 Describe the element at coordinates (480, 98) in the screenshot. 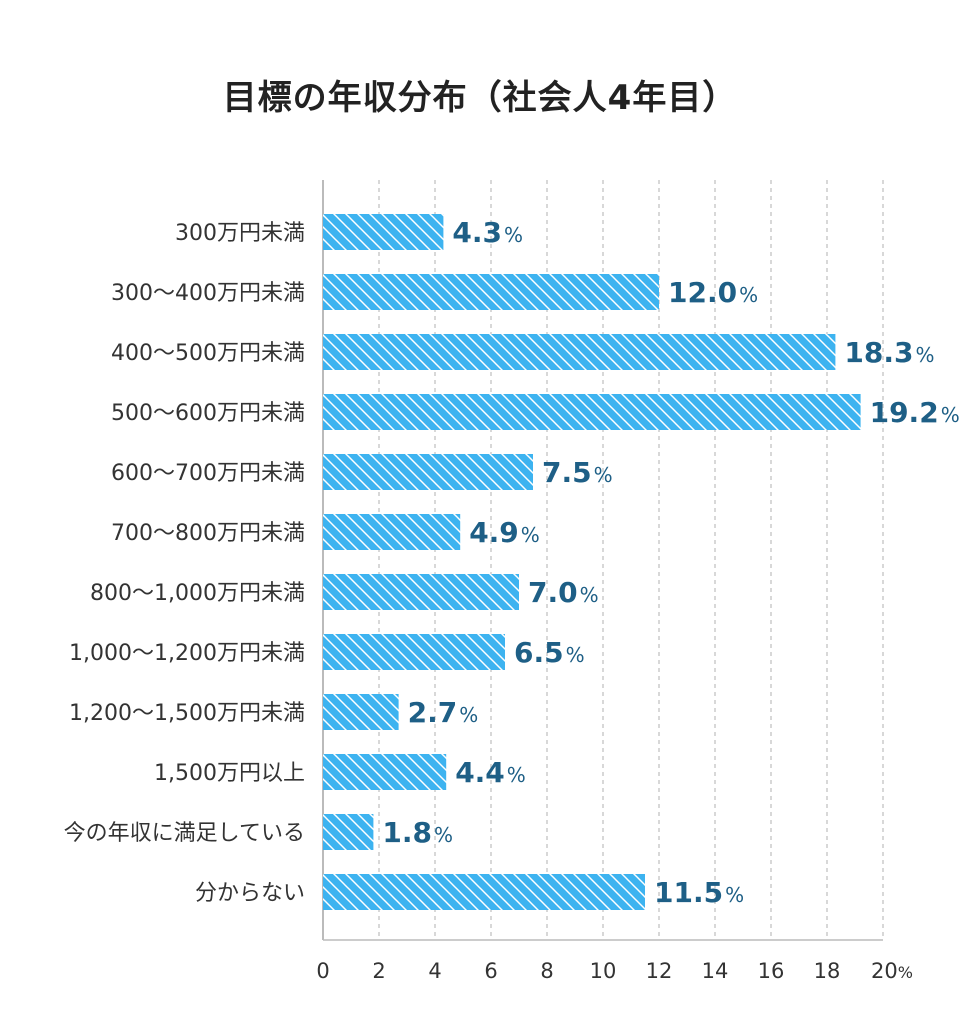

I see `chart-title: 目標の年収分布（社会人4年目）` at that location.